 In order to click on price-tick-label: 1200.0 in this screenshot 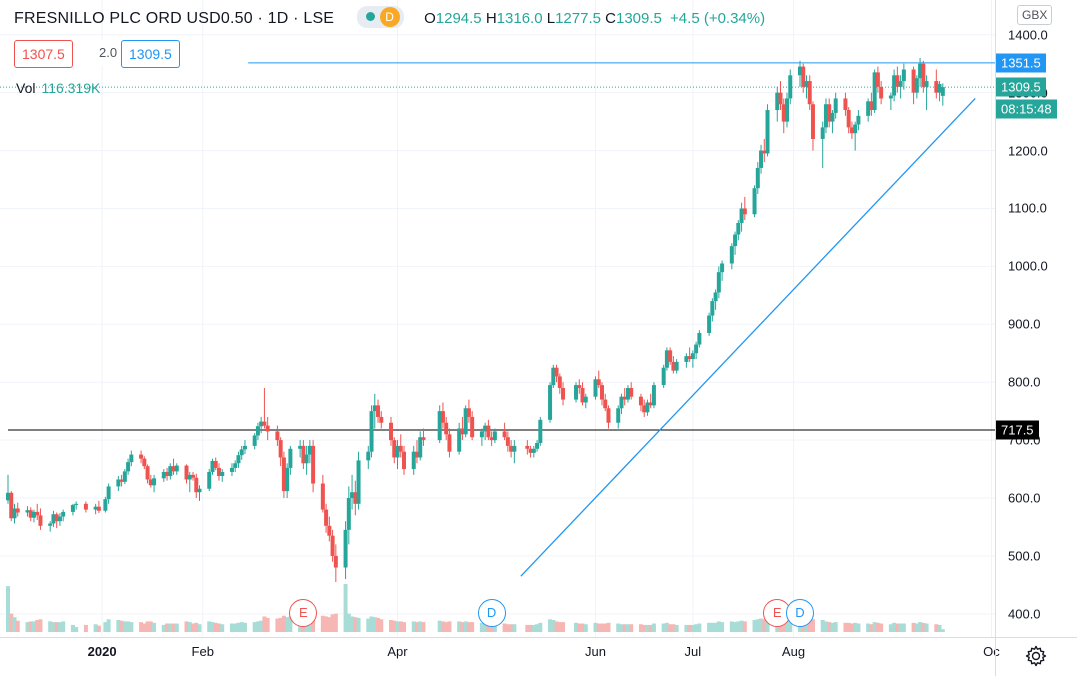, I will do `click(1028, 151)`.